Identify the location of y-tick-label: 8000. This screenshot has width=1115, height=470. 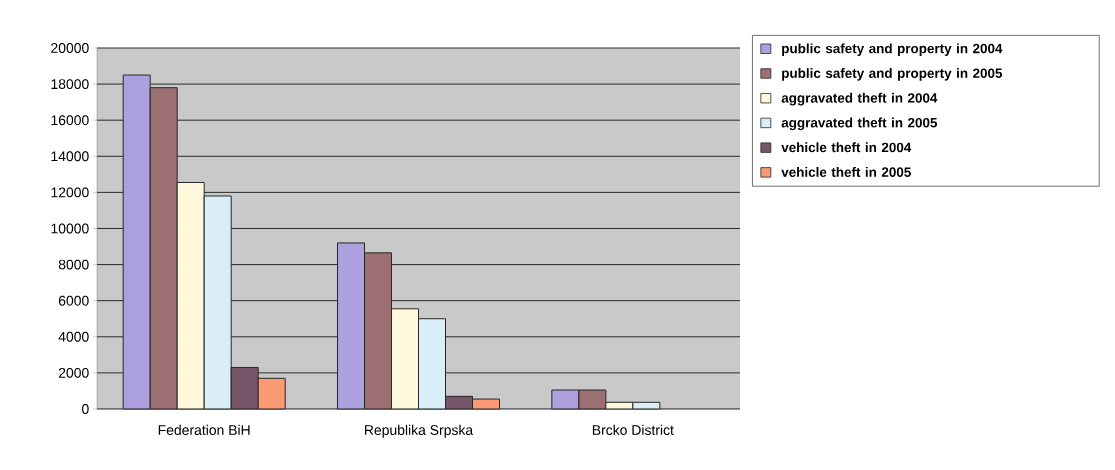
(73, 264).